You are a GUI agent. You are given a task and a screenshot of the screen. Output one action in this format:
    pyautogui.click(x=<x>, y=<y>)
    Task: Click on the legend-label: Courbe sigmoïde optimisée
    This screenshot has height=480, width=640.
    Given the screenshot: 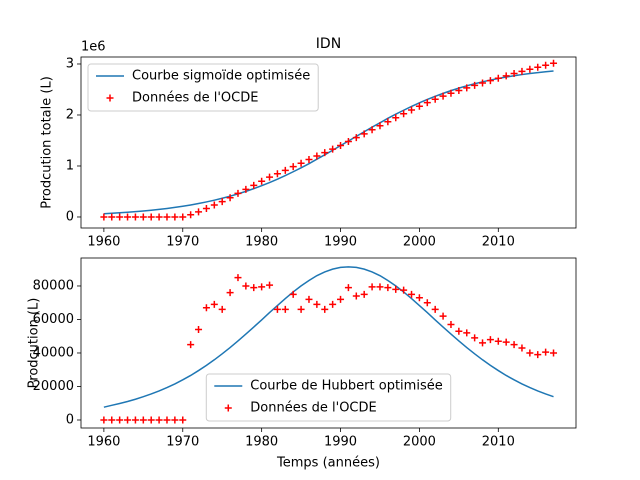 What is the action you would take?
    pyautogui.click(x=221, y=76)
    